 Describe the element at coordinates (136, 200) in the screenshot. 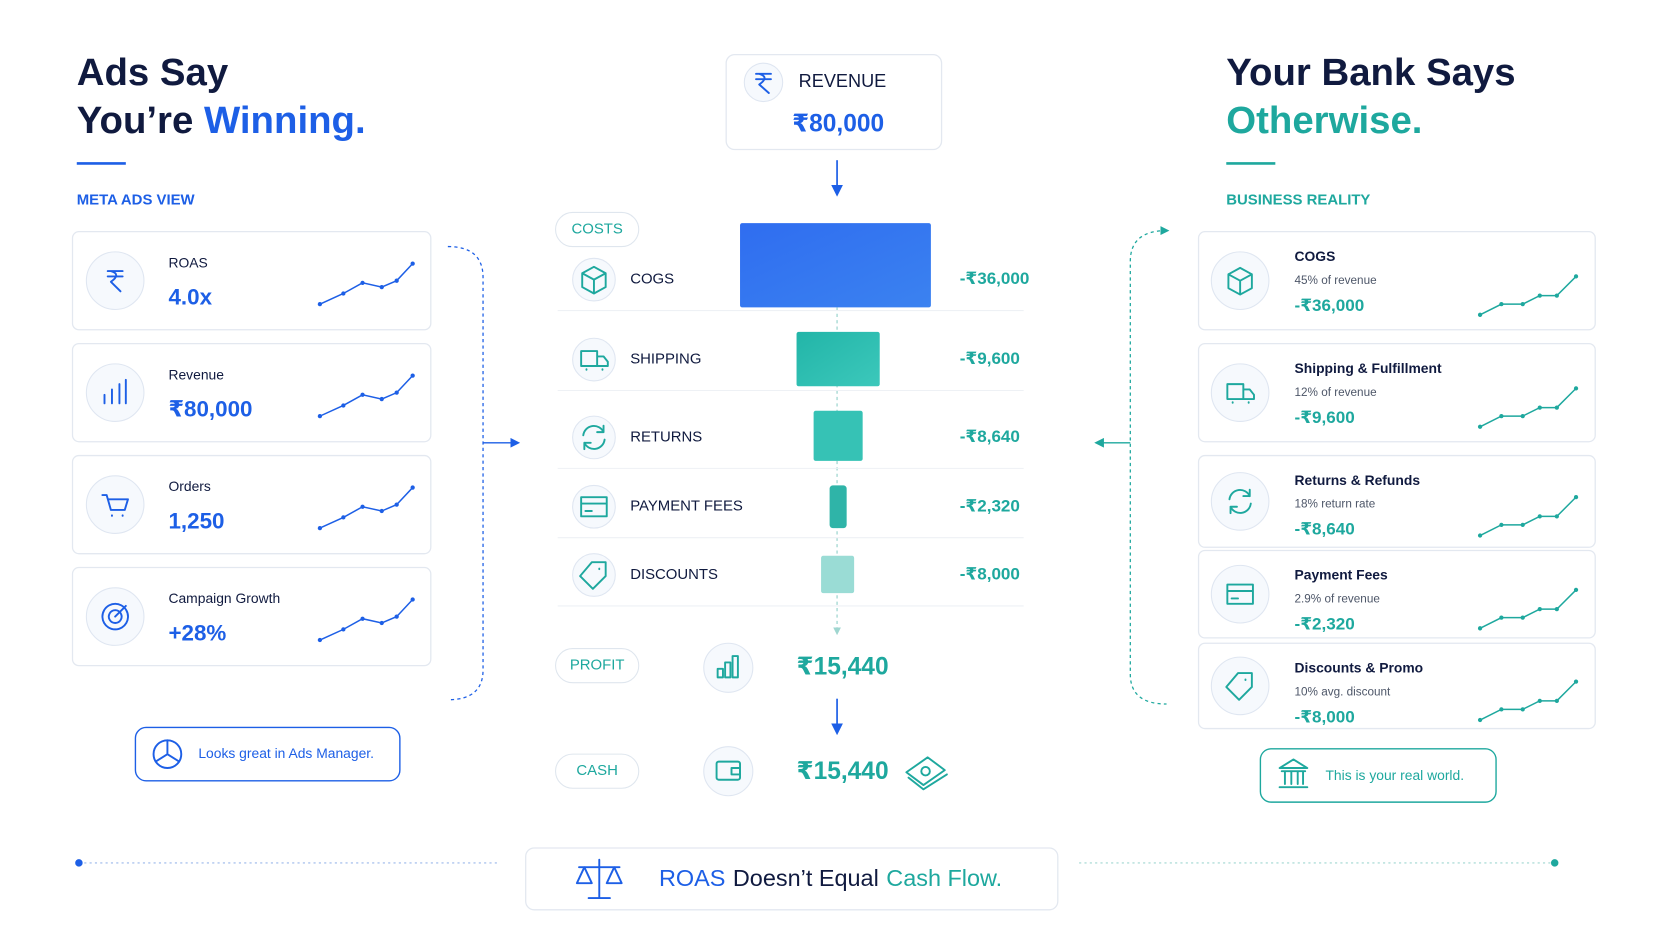

I see `left-section: META ADS VIEW` at that location.